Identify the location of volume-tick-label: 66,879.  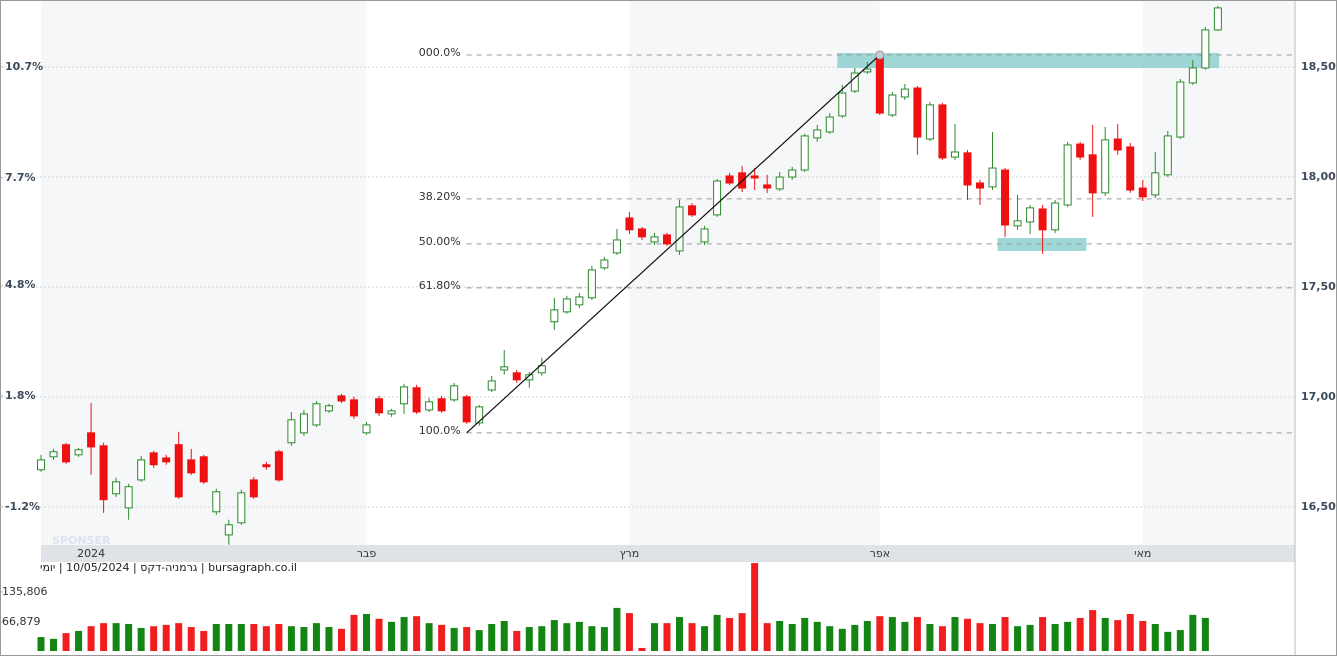
(21, 621).